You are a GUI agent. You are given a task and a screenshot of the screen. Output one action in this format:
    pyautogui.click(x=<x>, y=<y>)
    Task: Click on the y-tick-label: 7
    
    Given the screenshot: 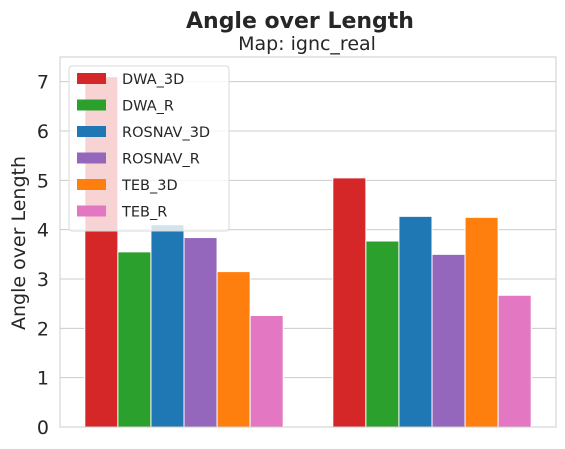 What is the action you would take?
    pyautogui.click(x=43, y=83)
    